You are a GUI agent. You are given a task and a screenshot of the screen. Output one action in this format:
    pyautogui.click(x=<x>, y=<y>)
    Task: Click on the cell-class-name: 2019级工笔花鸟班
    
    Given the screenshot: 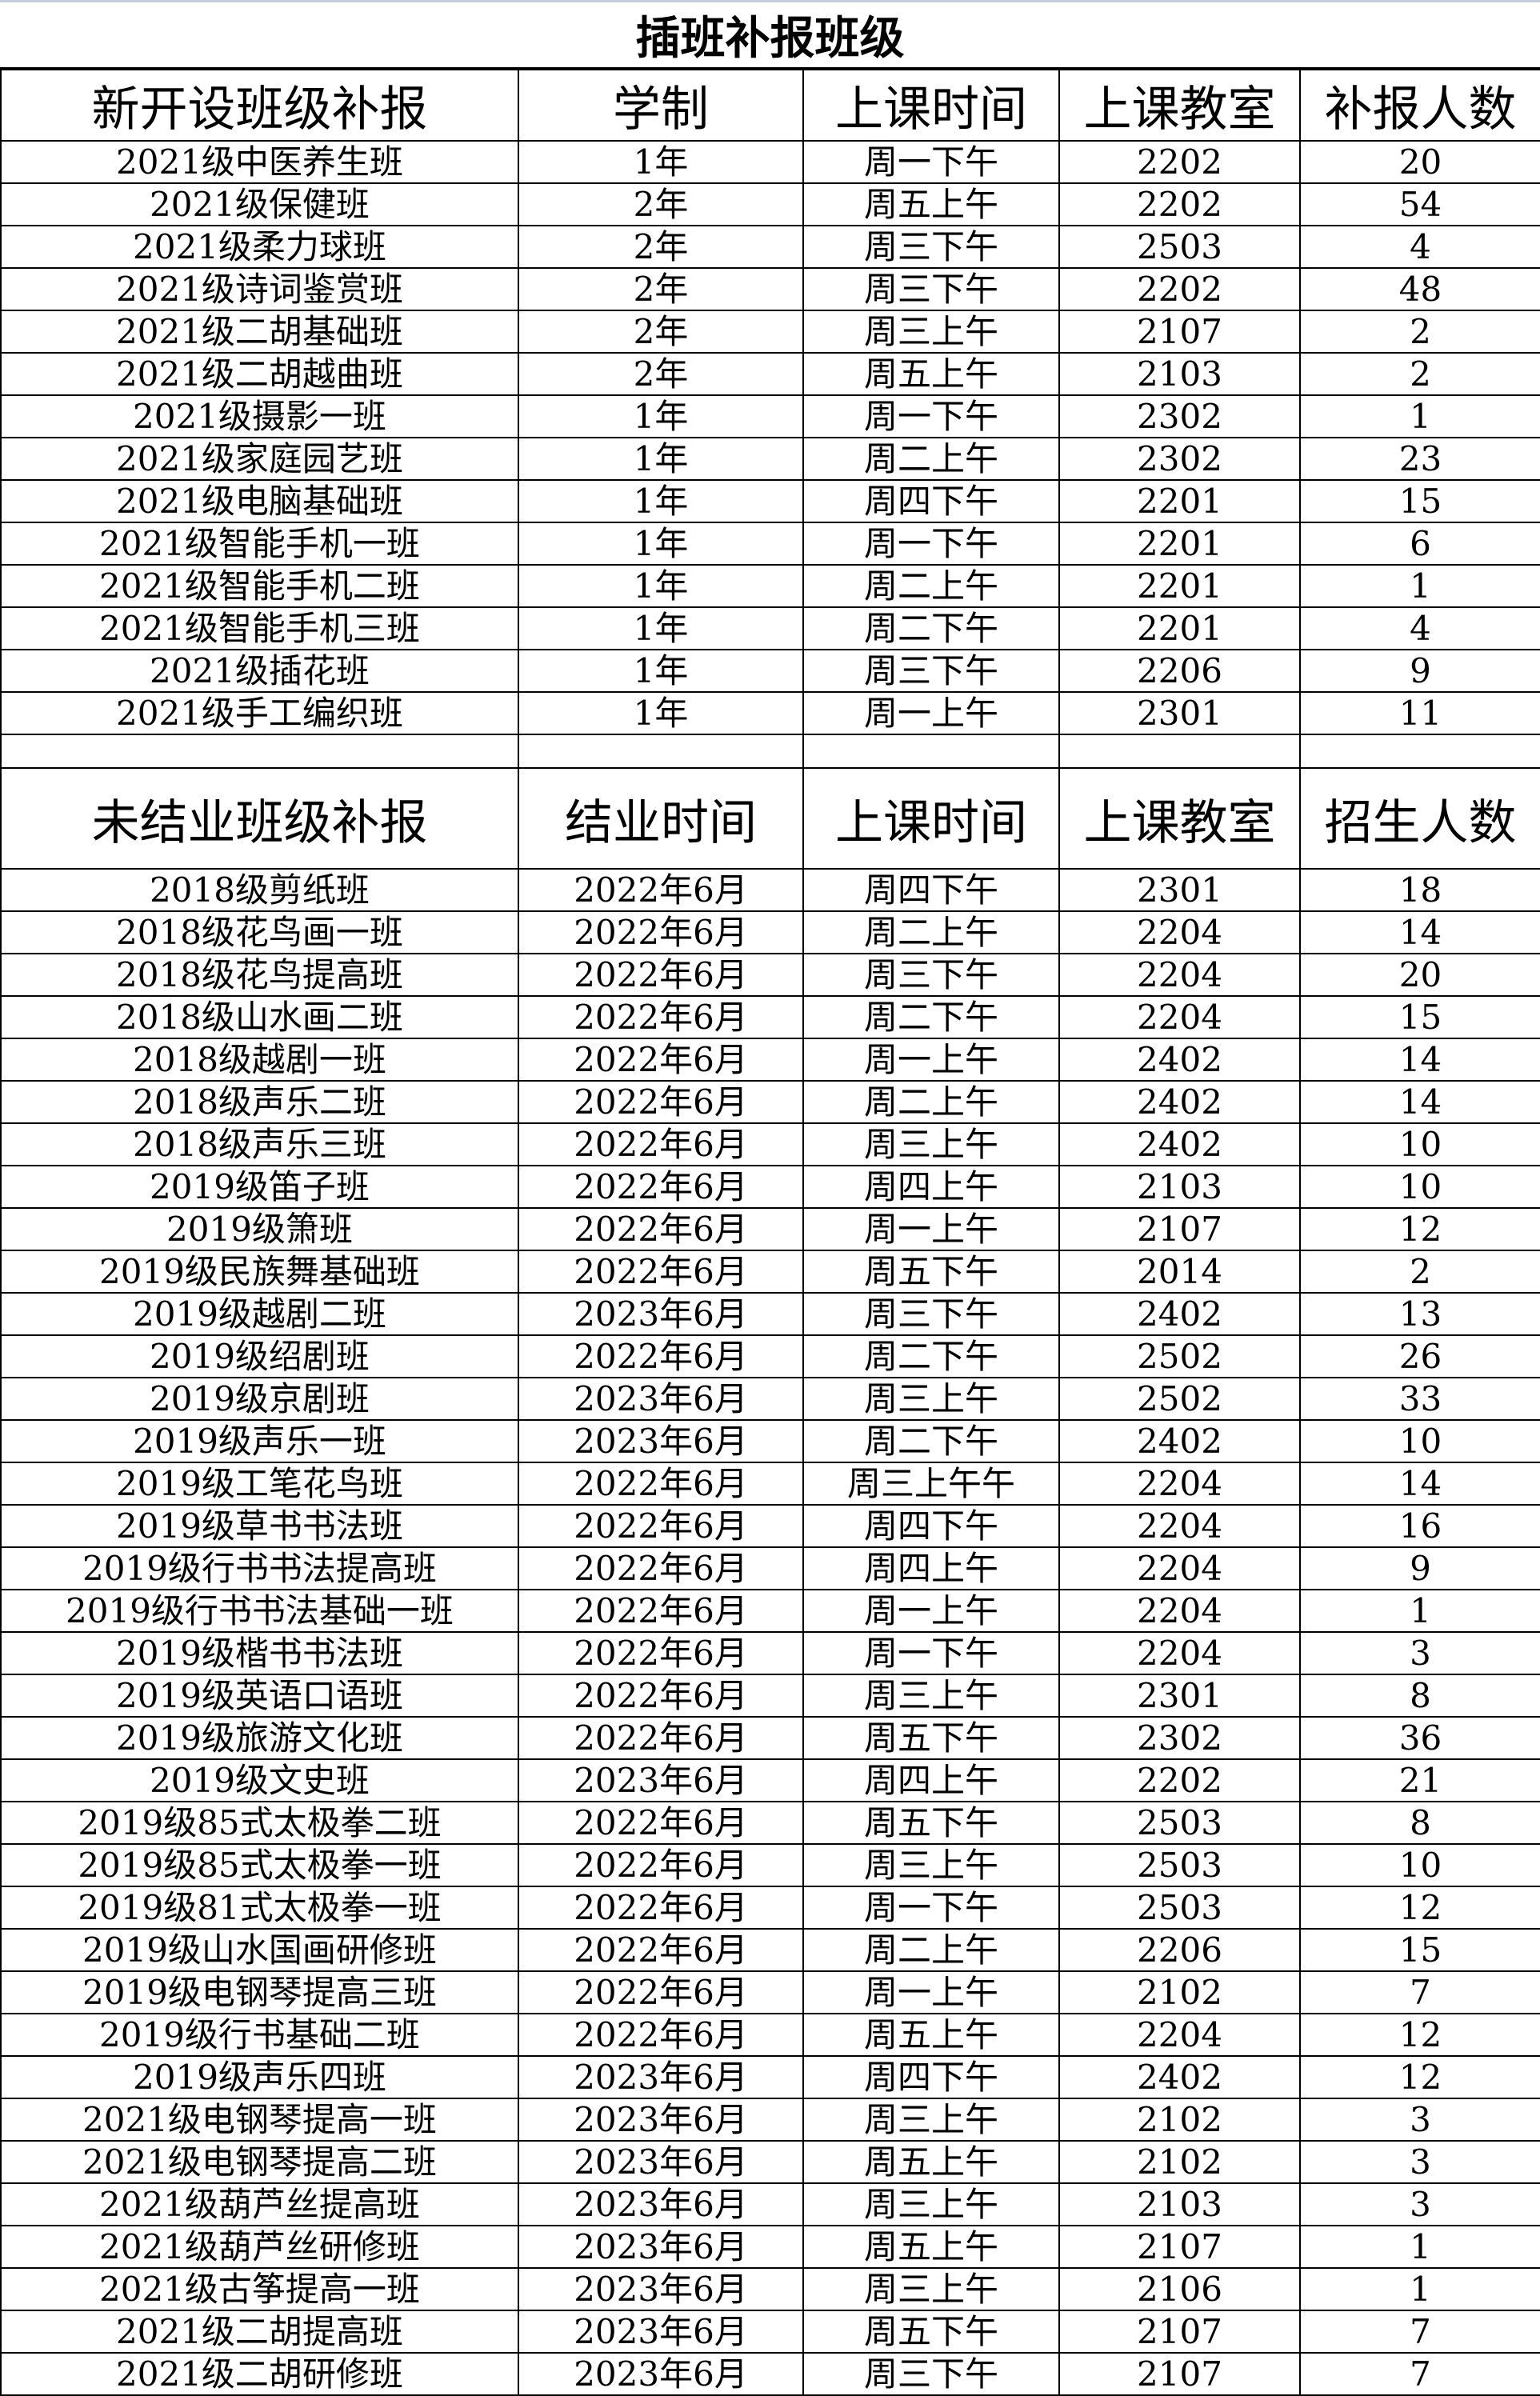 What is the action you would take?
    pyautogui.click(x=259, y=1484)
    